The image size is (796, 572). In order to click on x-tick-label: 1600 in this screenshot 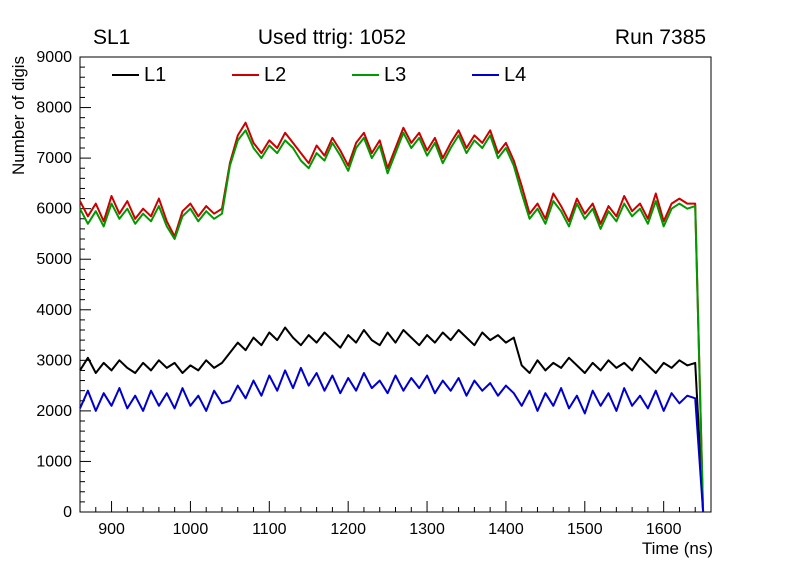, I will do `click(664, 529)`.